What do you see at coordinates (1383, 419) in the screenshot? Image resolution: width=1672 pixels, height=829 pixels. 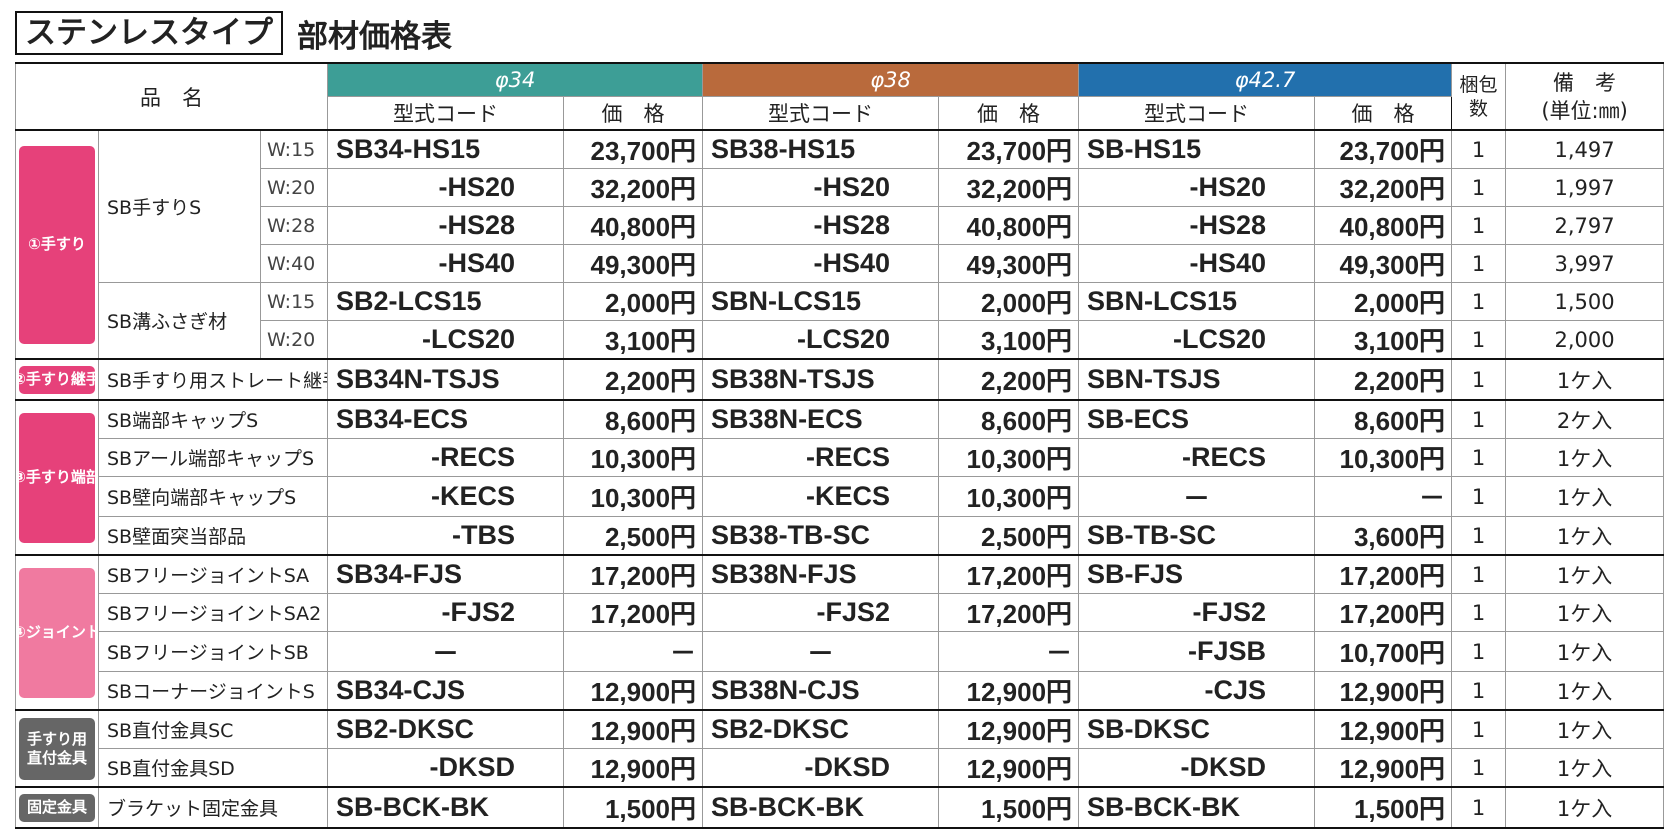 I see `price: 8,600円` at bounding box center [1383, 419].